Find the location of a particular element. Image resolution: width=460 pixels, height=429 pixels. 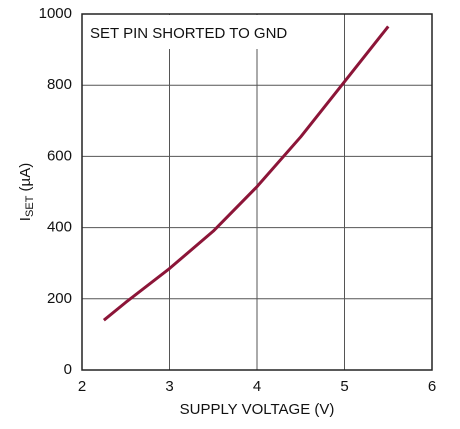

y-tick-label: 800 is located at coordinates (59, 84).